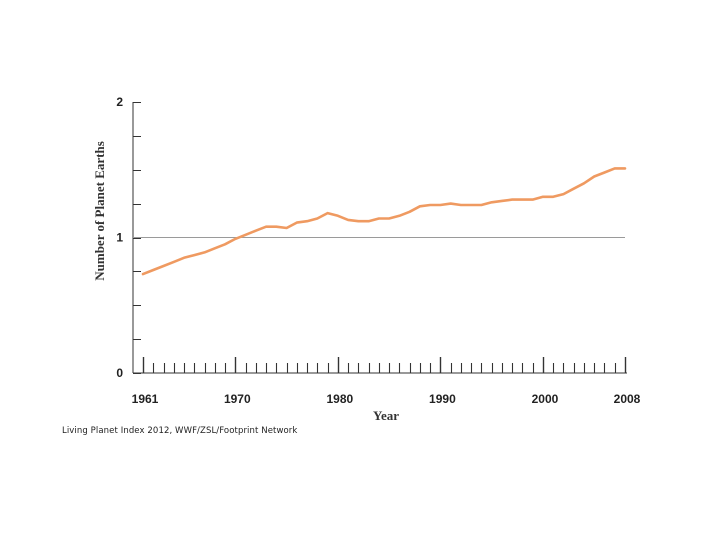  I want to click on x-axis-ticks, so click(384, 365).